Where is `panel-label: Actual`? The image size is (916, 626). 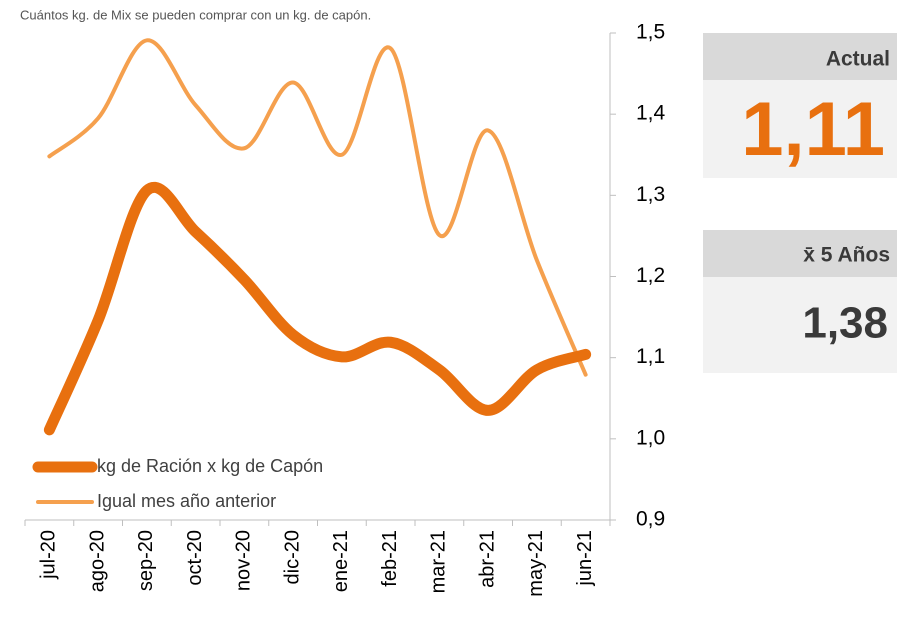
panel-label: Actual is located at coordinates (858, 59).